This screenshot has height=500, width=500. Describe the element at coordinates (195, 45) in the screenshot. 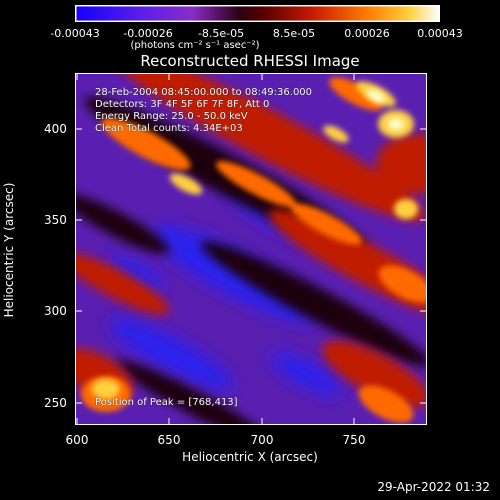

I see `colorbar-units-label: (photons cm⁻² s⁻¹ asec⁻²)` at that location.